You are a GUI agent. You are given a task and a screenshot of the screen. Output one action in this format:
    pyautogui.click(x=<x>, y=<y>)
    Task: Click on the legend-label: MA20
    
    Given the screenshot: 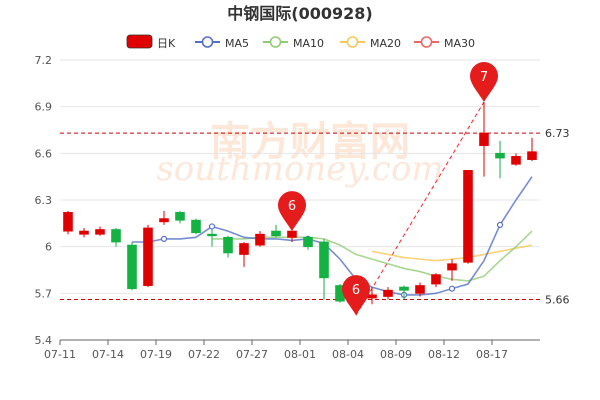 What is the action you would take?
    pyautogui.click(x=385, y=43)
    